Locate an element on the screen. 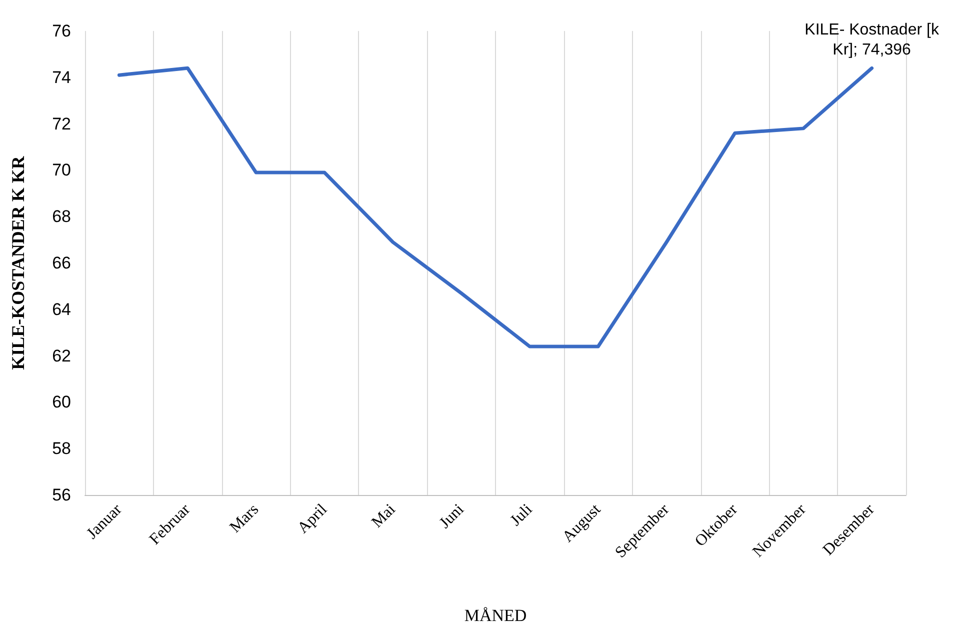 This screenshot has width=966, height=629. x-axis-title: MÅNED is located at coordinates (495, 615).